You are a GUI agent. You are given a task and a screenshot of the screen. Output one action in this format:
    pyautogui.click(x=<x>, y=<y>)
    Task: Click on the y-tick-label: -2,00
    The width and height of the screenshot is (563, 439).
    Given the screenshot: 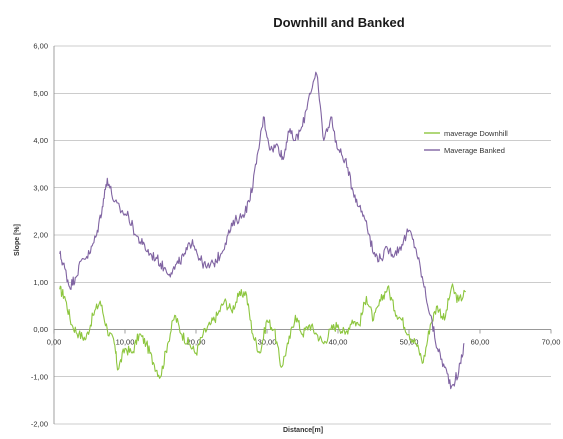 What is the action you would take?
    pyautogui.click(x=39, y=424)
    